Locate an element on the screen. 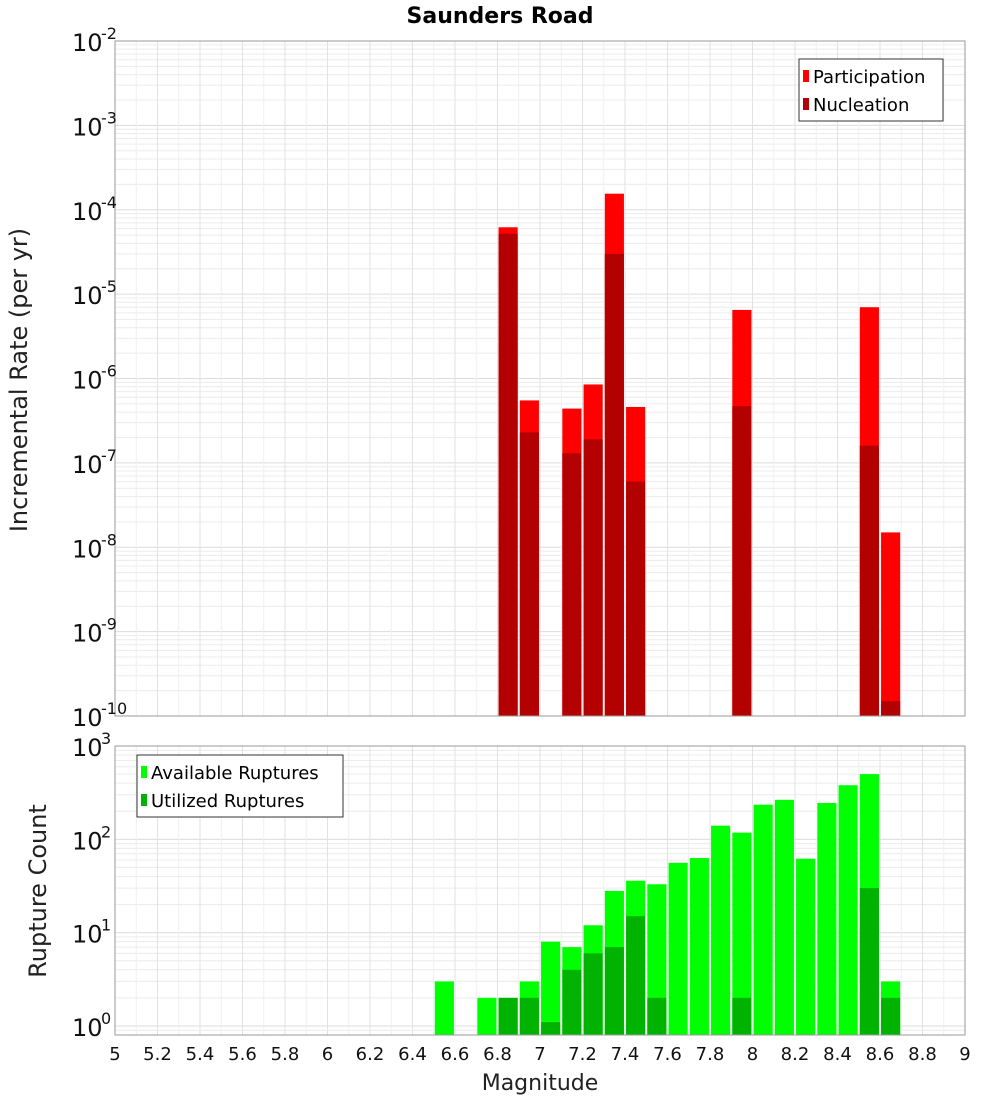 The width and height of the screenshot is (1000, 1100). bottom-y-axis-label: Rupture Count is located at coordinates (38, 891).